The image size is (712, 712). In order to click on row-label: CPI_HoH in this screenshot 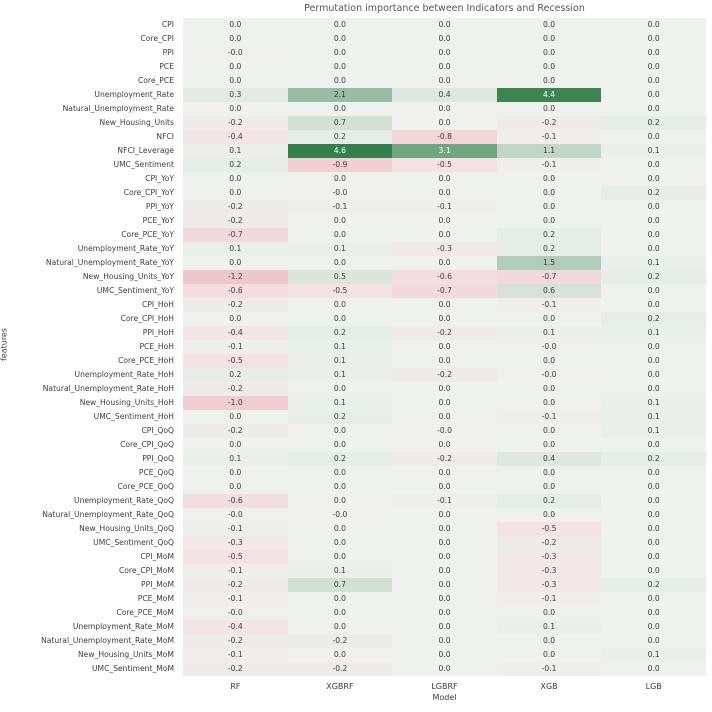, I will do `click(158, 304)`.